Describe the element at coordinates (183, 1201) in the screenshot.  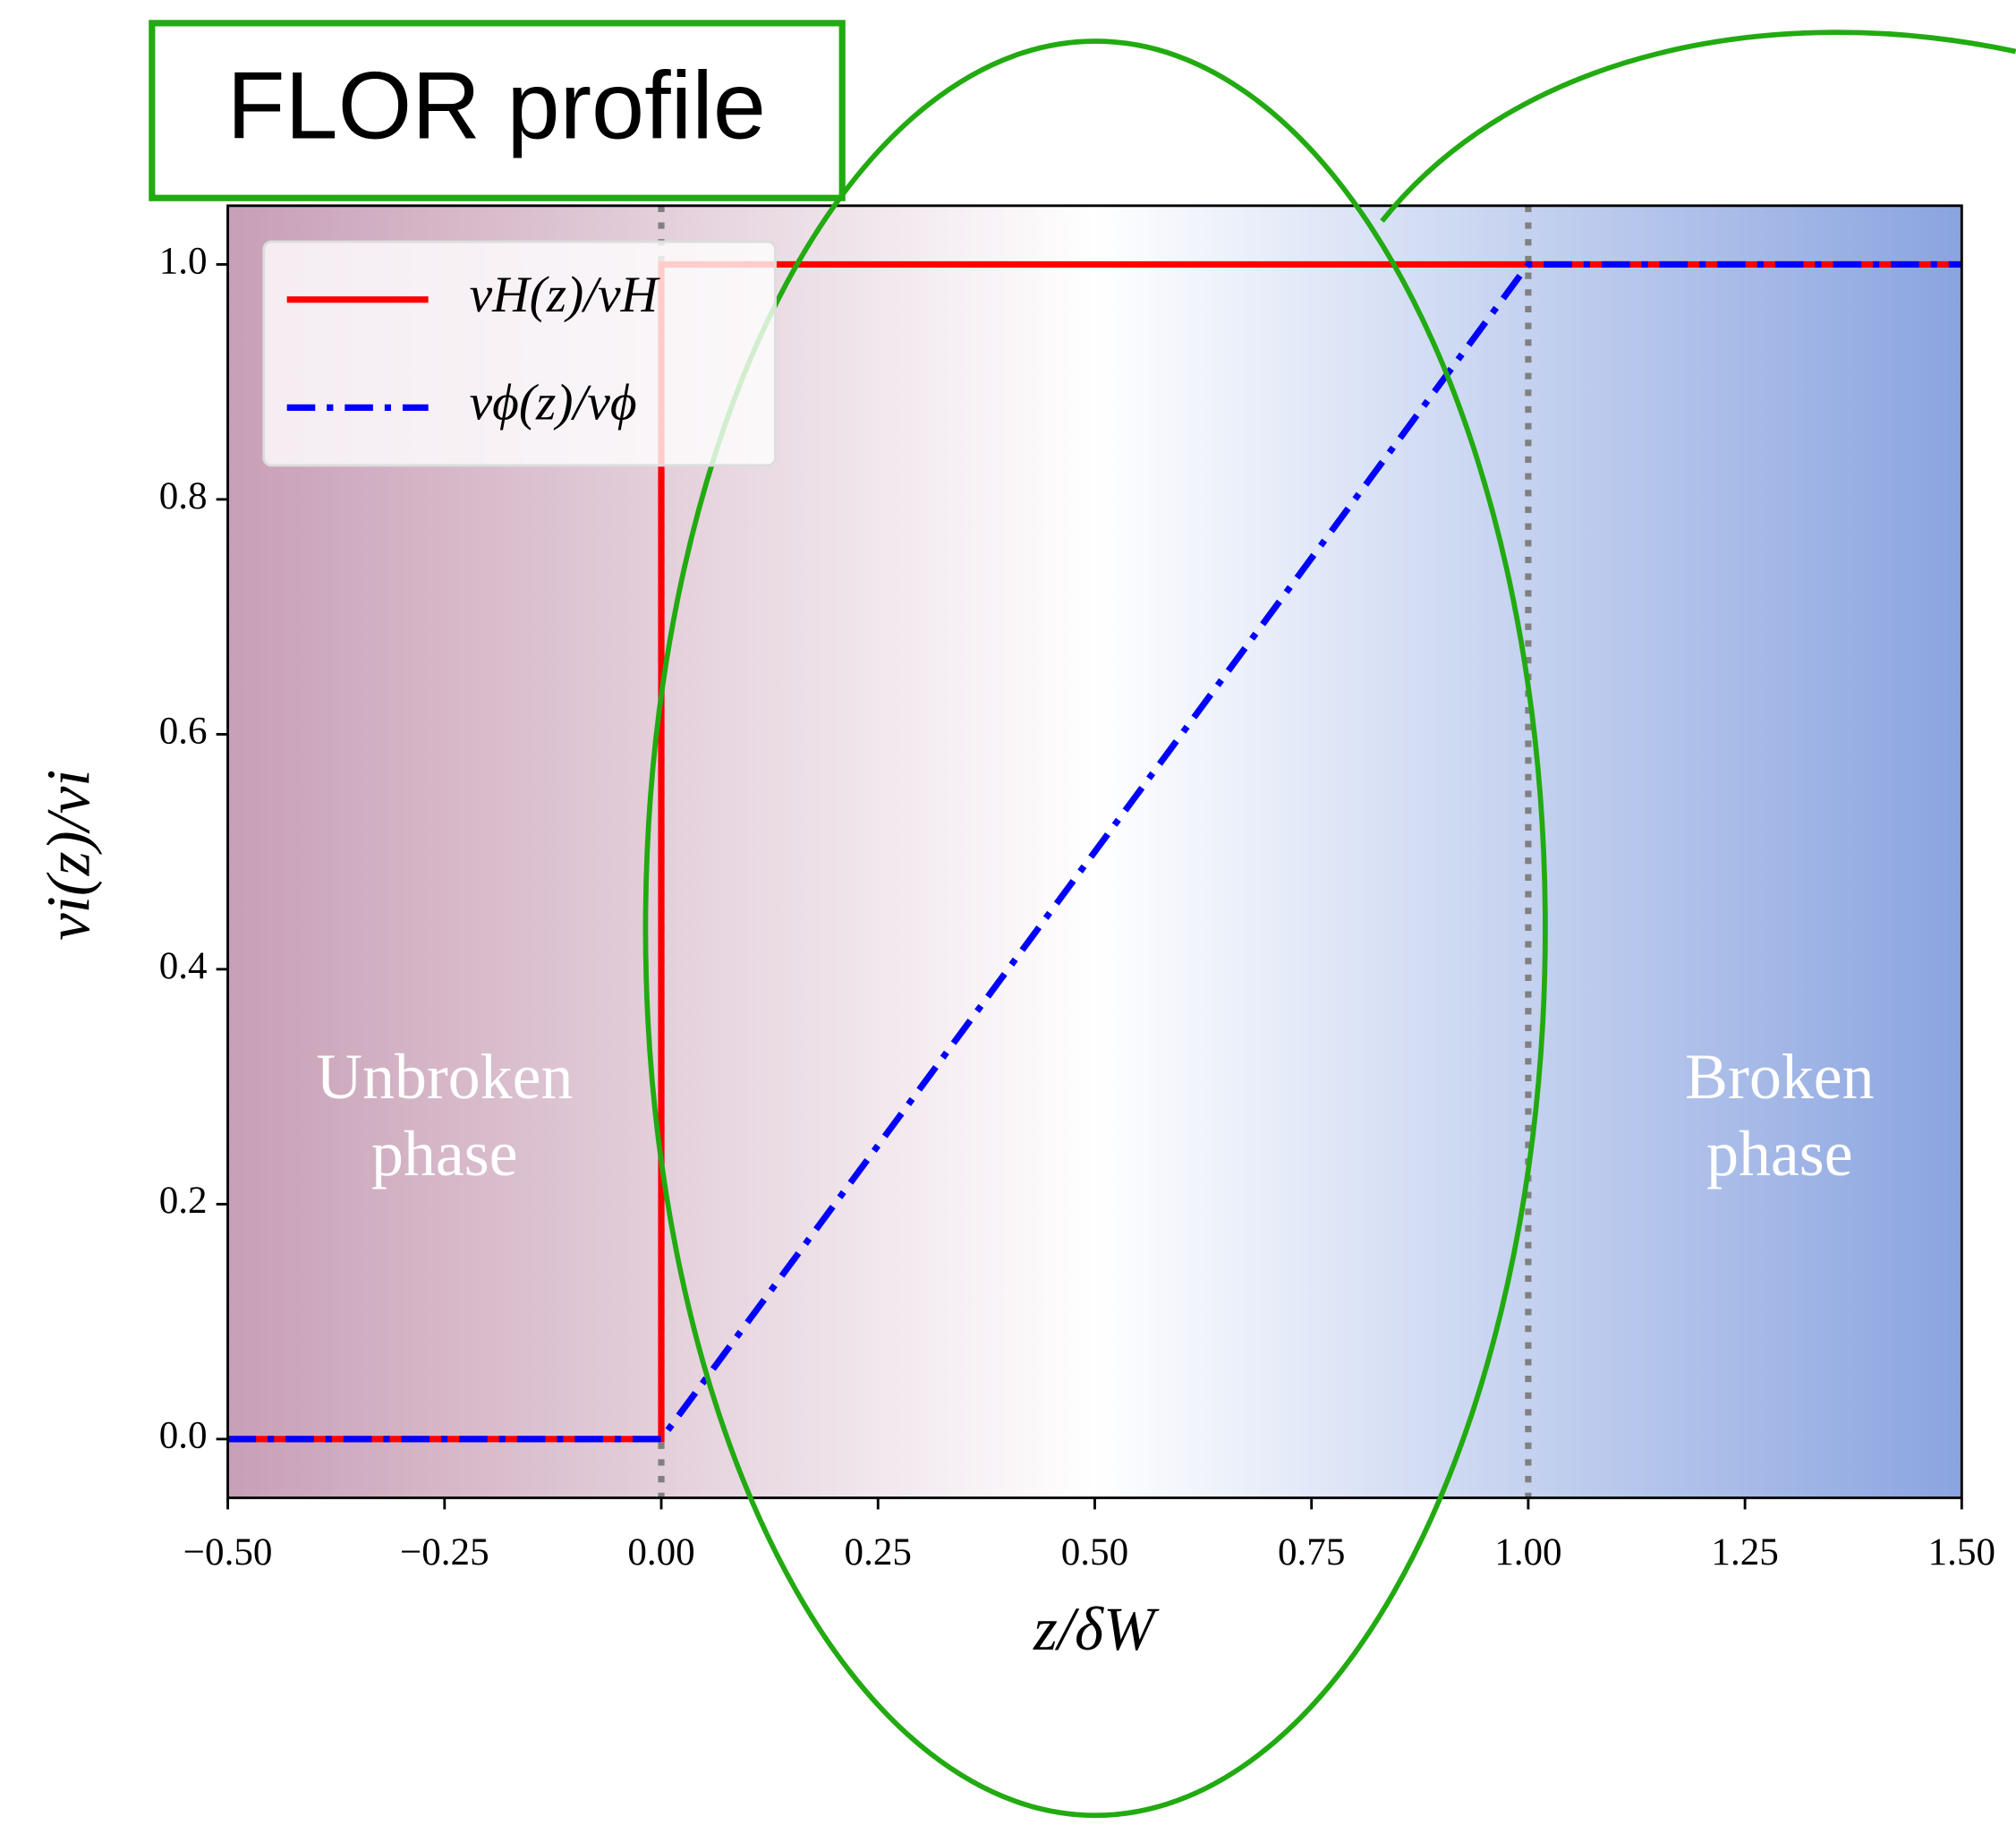
I see `y-tick-label: 0.2` at that location.